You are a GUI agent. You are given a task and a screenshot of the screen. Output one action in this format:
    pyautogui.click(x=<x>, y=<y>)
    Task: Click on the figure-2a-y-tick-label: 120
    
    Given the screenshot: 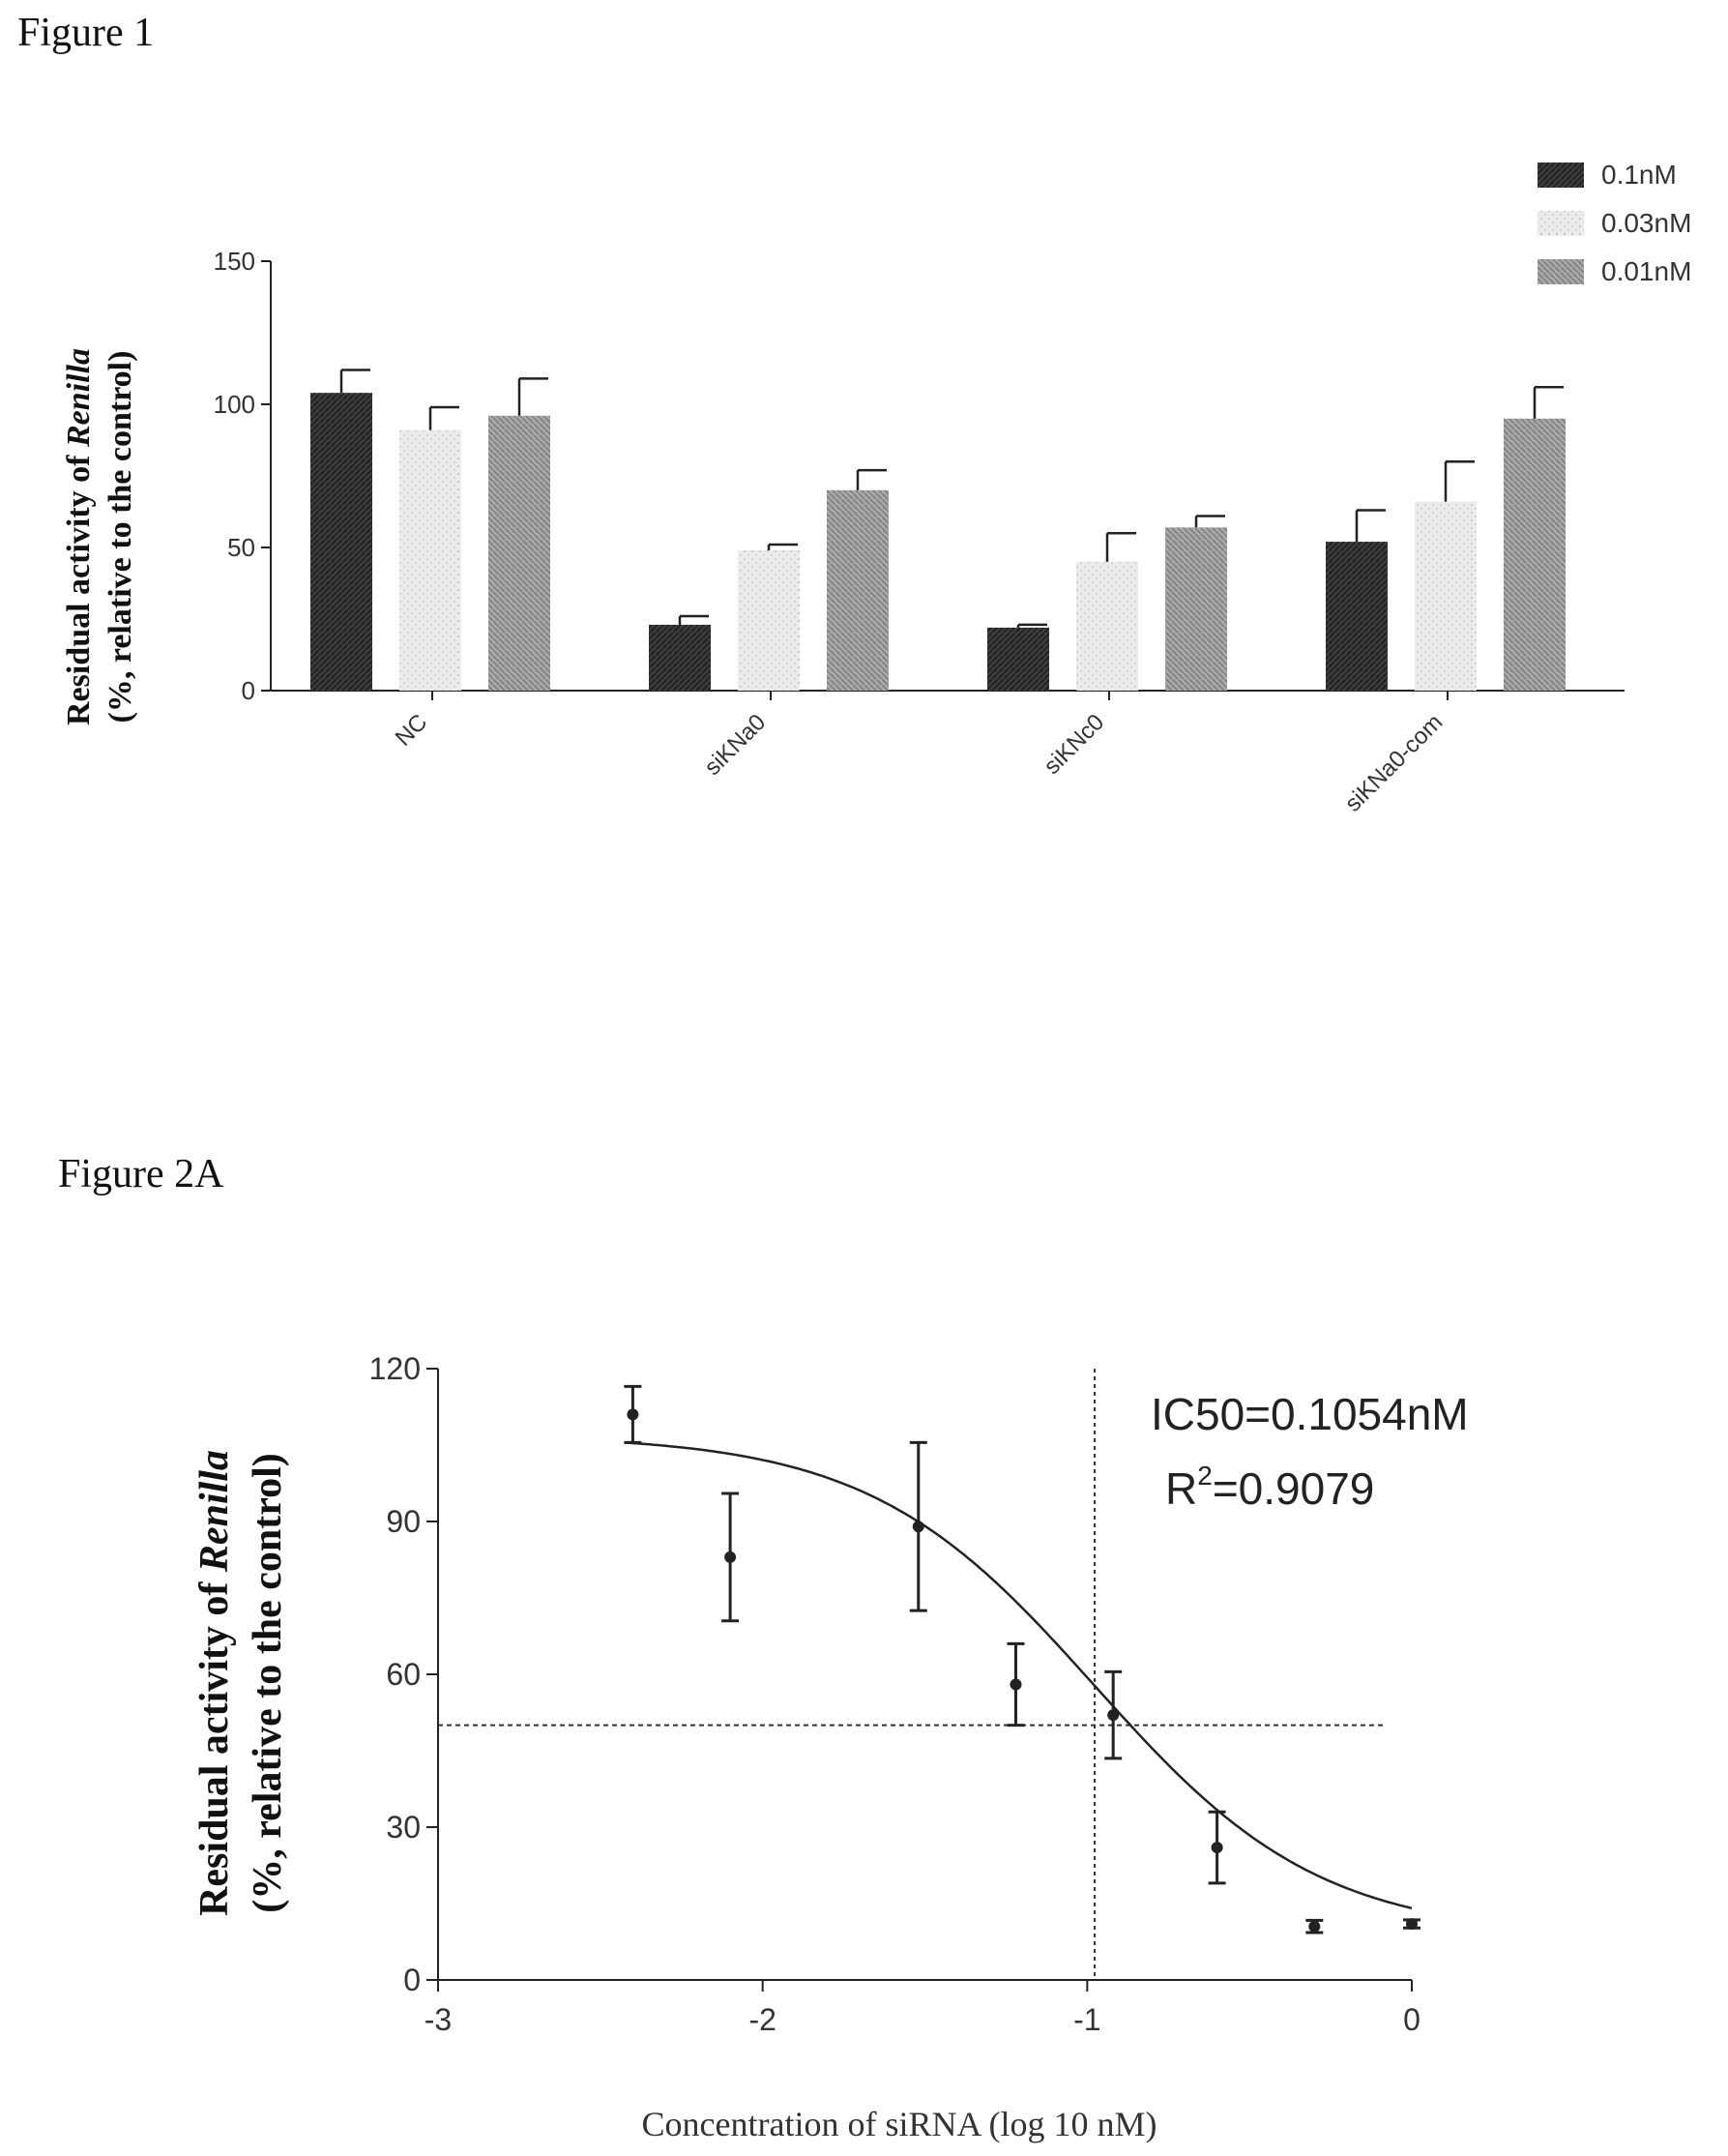 What is the action you would take?
    pyautogui.click(x=395, y=1368)
    